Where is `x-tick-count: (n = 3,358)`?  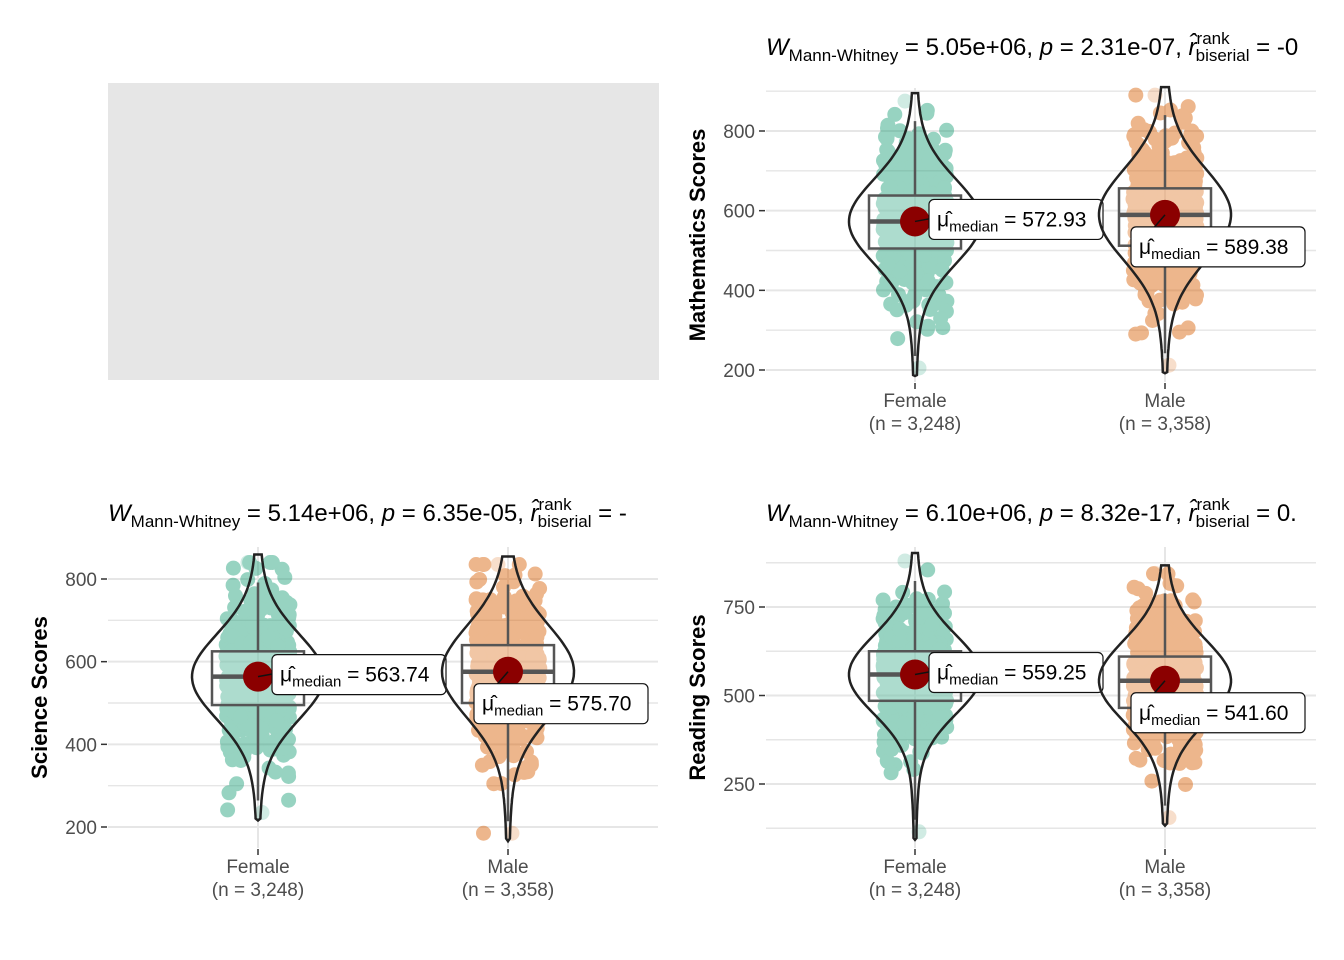
x-tick-count: (n = 3,358) is located at coordinates (1165, 424).